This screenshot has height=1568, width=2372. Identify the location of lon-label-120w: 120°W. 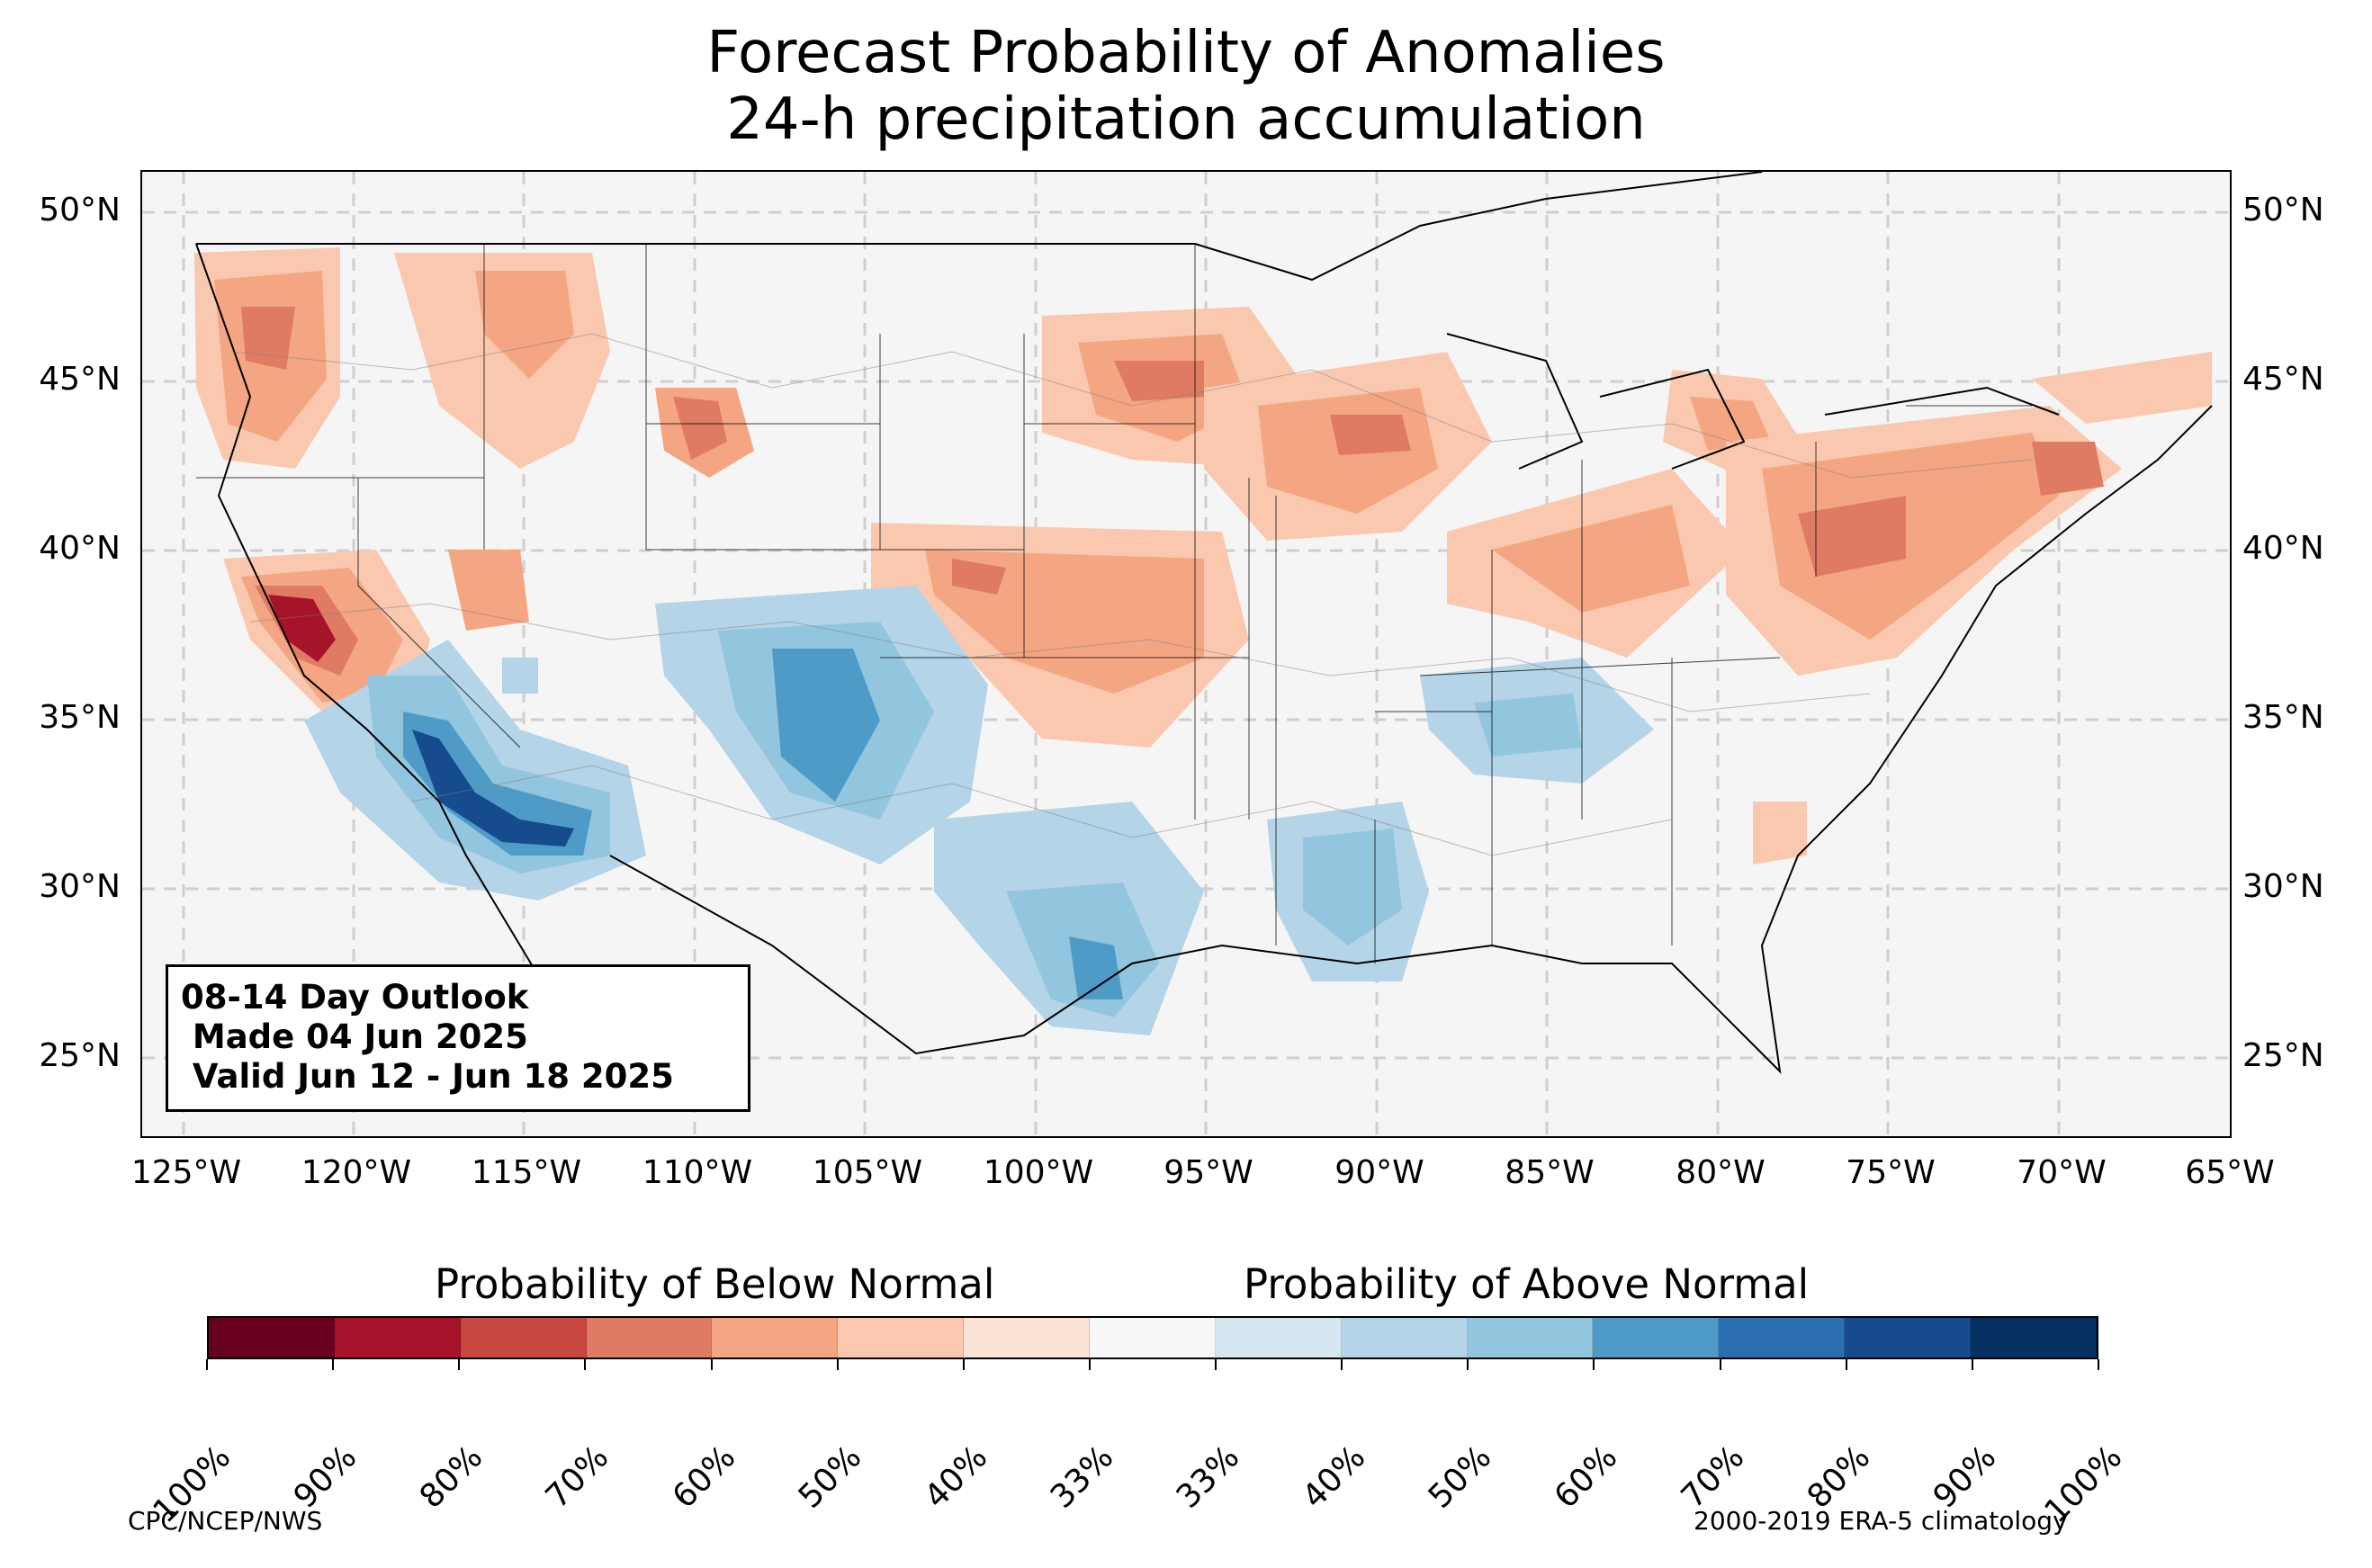
(356, 1172).